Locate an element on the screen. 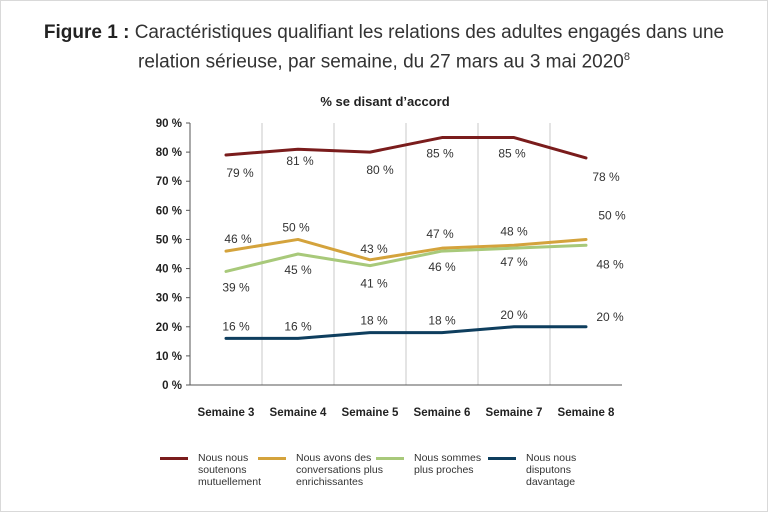  data-label: 81 % is located at coordinates (300, 161).